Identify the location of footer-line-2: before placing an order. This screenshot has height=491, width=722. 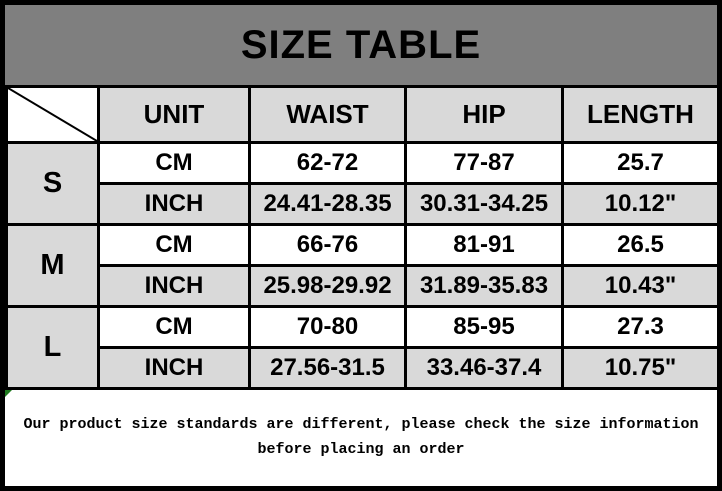
(361, 449).